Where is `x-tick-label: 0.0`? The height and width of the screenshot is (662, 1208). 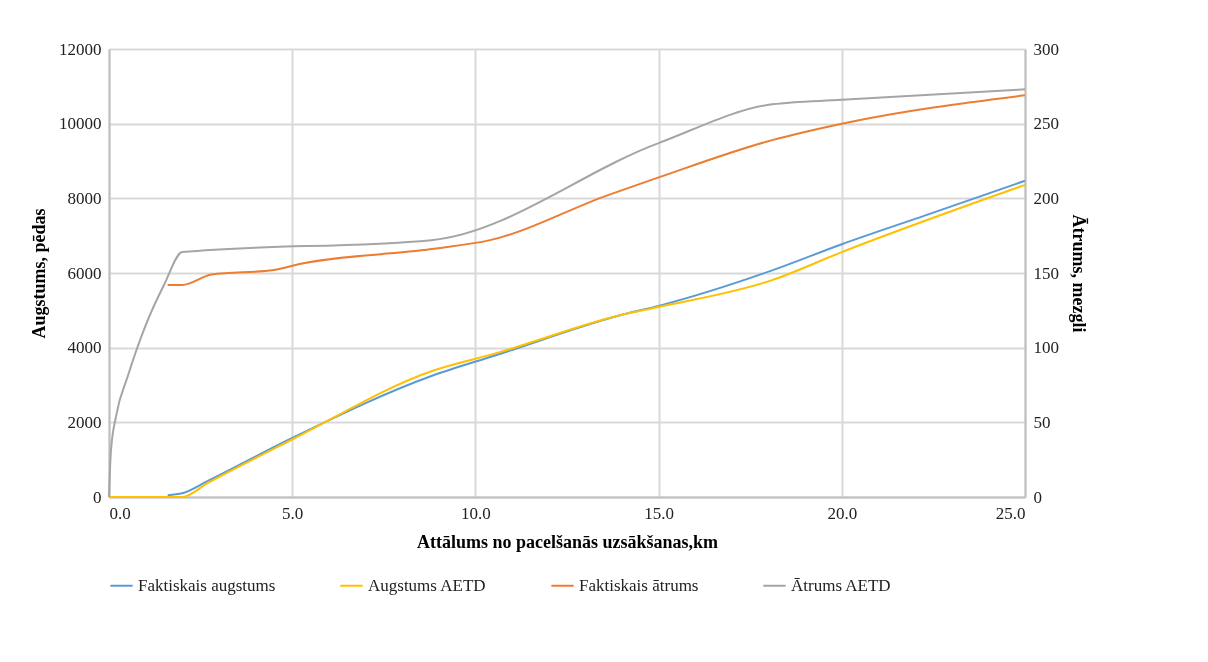 x-tick-label: 0.0 is located at coordinates (120, 513).